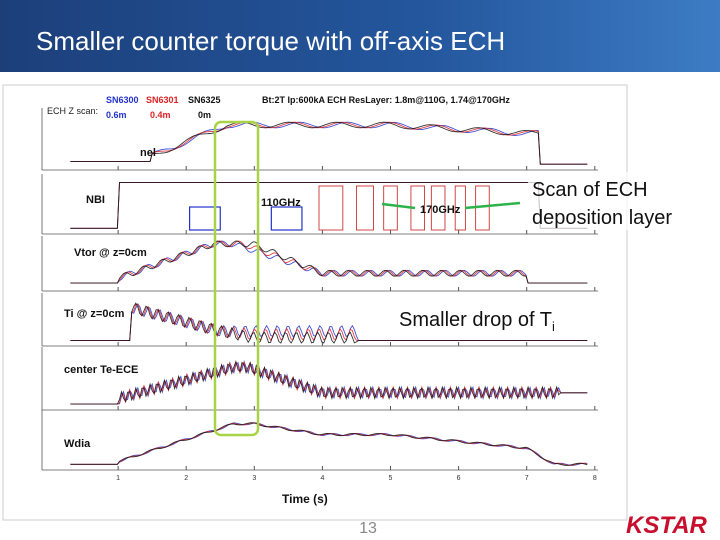 This screenshot has height=540, width=720. Describe the element at coordinates (160, 115) in the screenshot. I see `shot-position: 0.4m` at that location.